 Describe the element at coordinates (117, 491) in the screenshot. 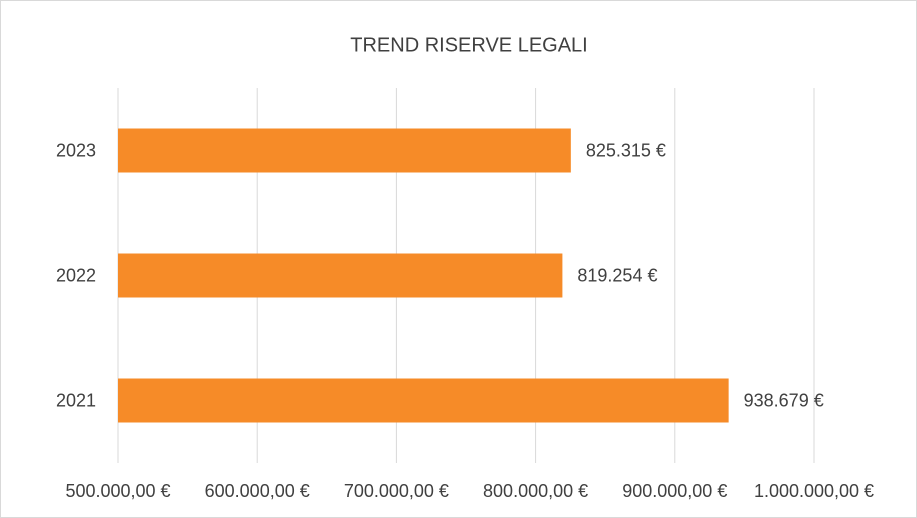

I see `x-tick-label: 500.000,00 €` at that location.